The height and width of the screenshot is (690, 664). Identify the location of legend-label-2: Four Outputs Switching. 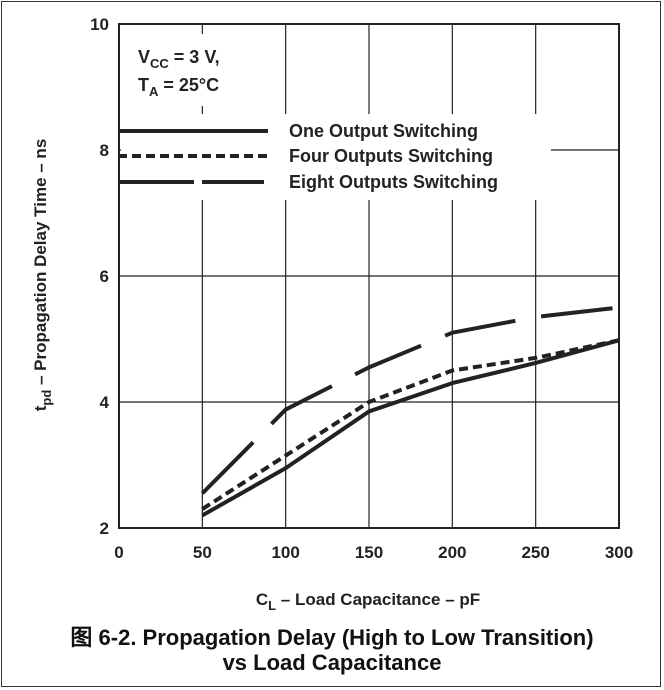
(391, 156).